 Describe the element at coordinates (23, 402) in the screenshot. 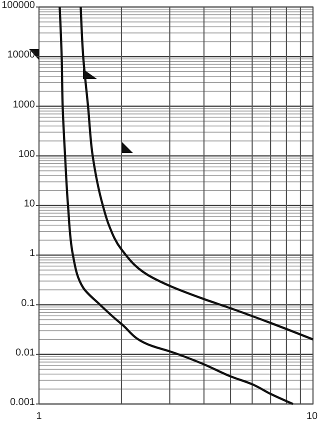

I see `y-tick-label: 0.001` at that location.